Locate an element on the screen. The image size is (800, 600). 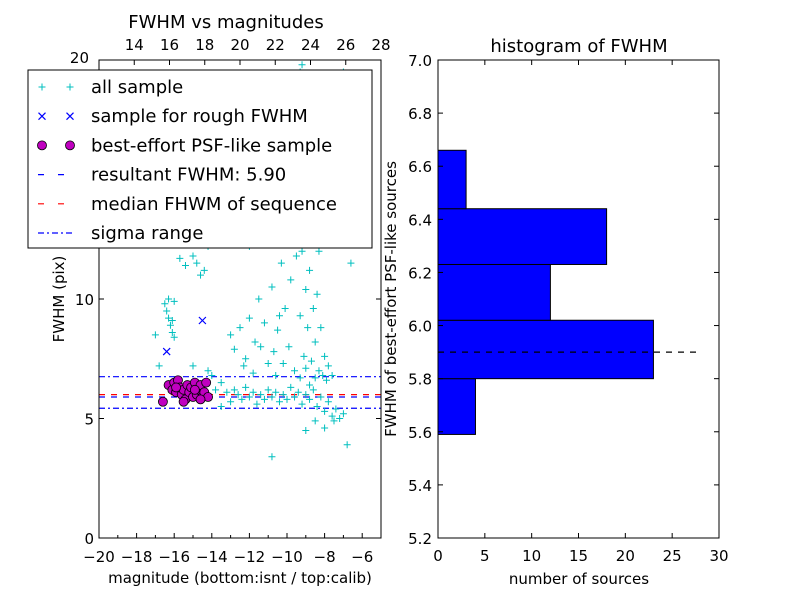
scatter-top-tick-label: 28 is located at coordinates (380, 45).